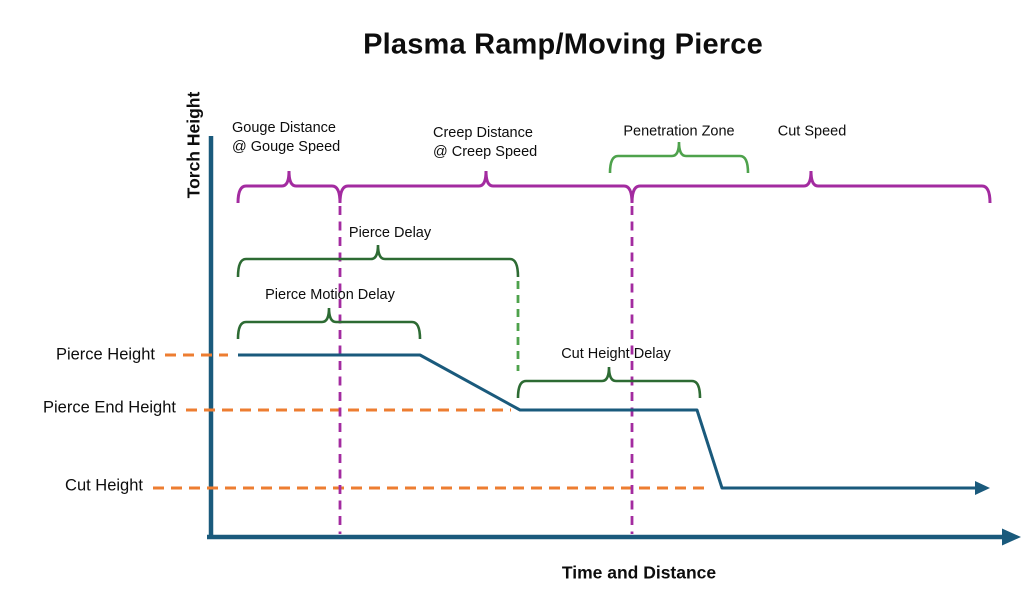  Describe the element at coordinates (1011, 537) in the screenshot. I see `x-axis-arrowhead` at that location.